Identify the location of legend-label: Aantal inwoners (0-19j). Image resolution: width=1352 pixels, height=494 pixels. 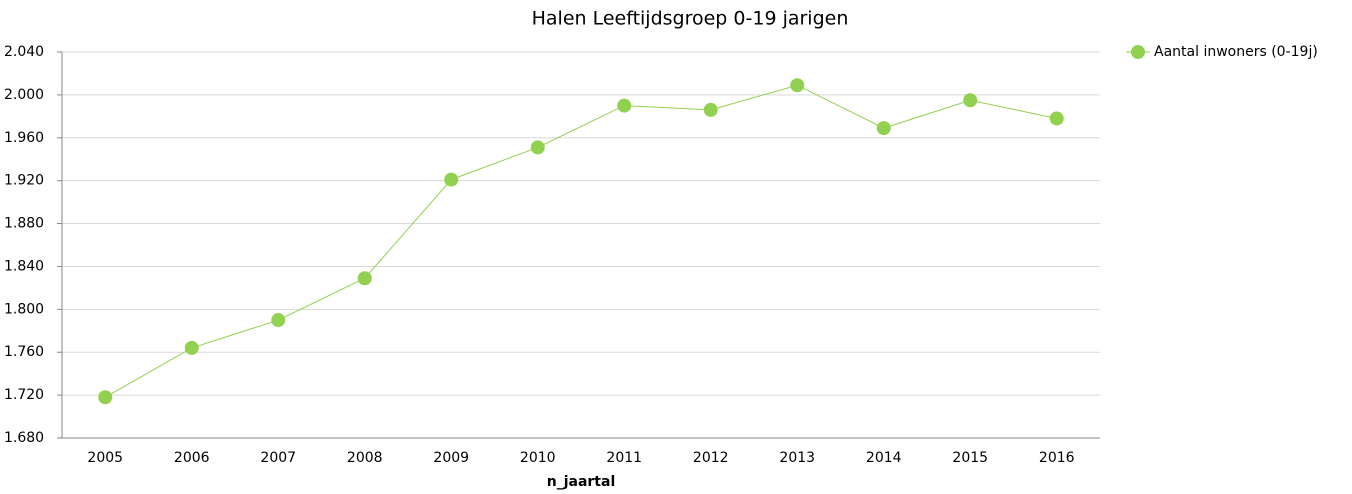
(1236, 52).